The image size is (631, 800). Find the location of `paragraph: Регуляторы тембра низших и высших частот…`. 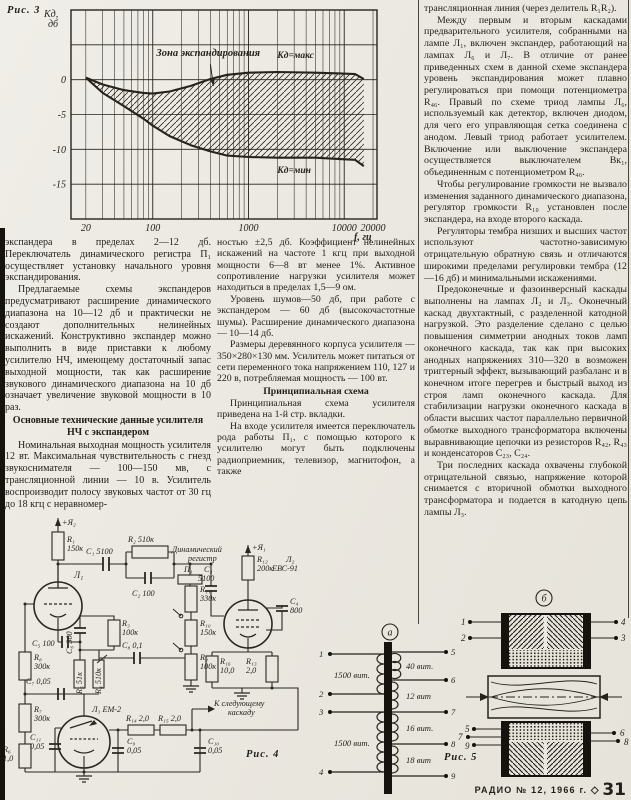

paragraph: Регуляторы тембра низших и высших частот… is located at coordinates (525, 254).